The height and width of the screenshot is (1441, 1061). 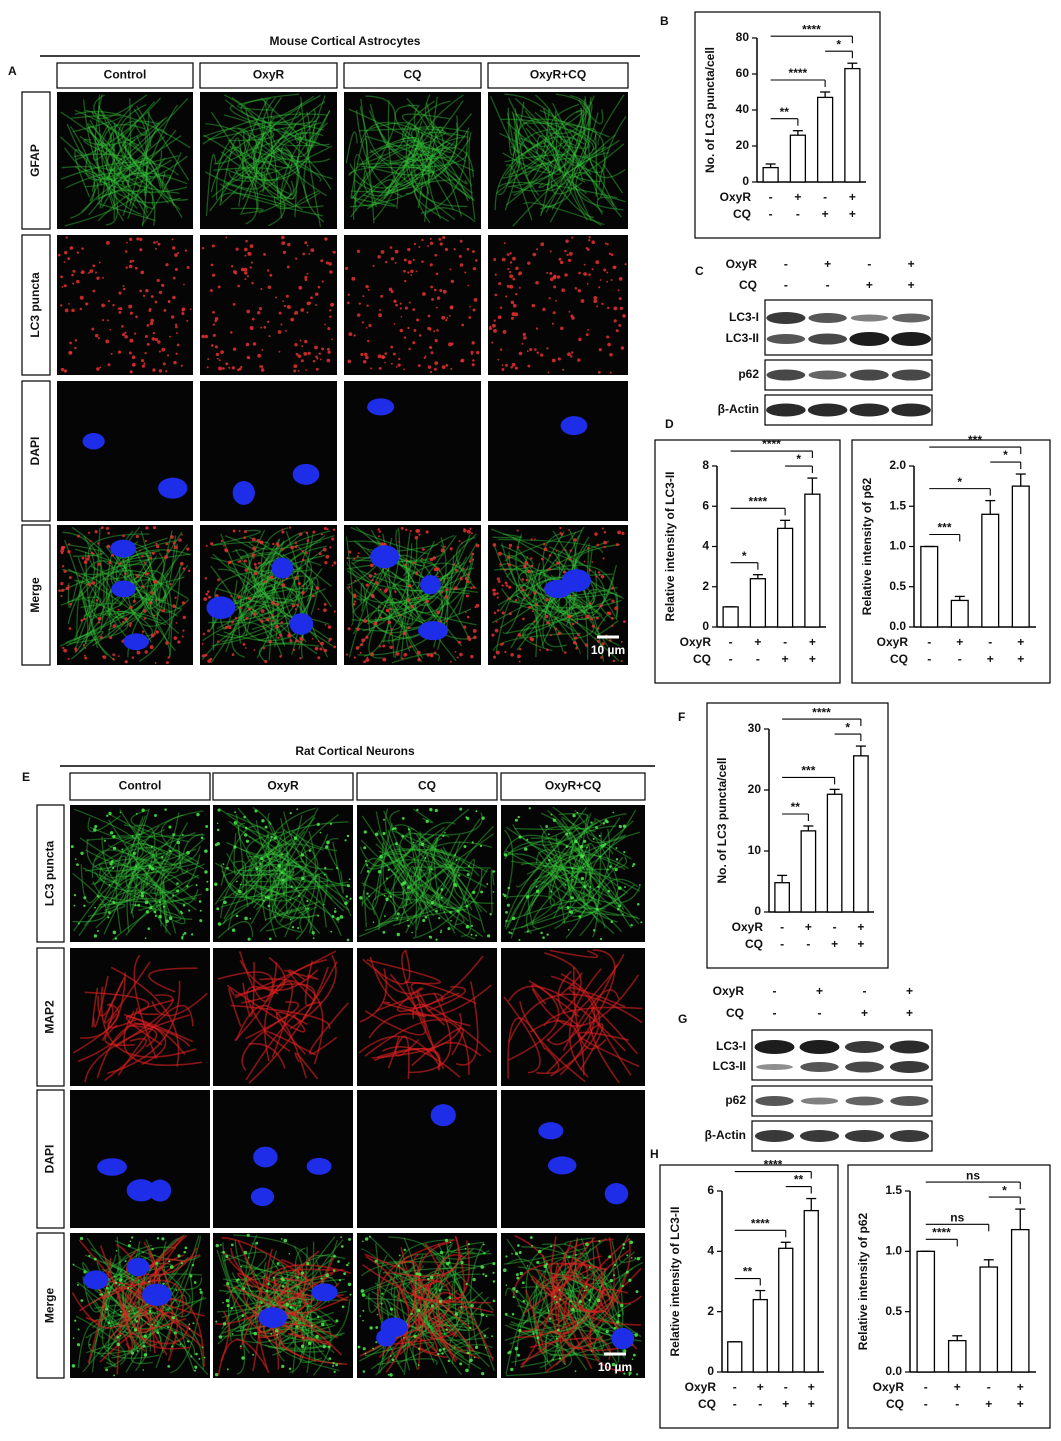 What do you see at coordinates (699, 271) in the screenshot?
I see `panel-label: C` at bounding box center [699, 271].